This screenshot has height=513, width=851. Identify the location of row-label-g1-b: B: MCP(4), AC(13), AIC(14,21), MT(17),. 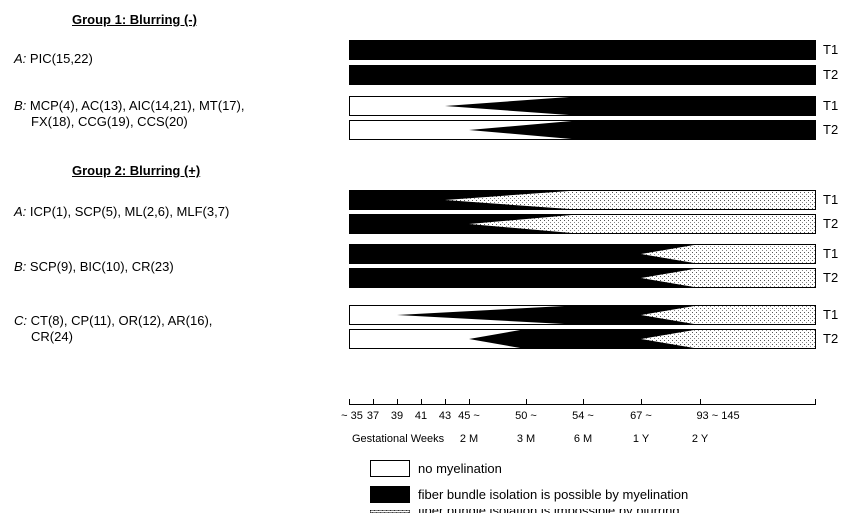
(129, 105).